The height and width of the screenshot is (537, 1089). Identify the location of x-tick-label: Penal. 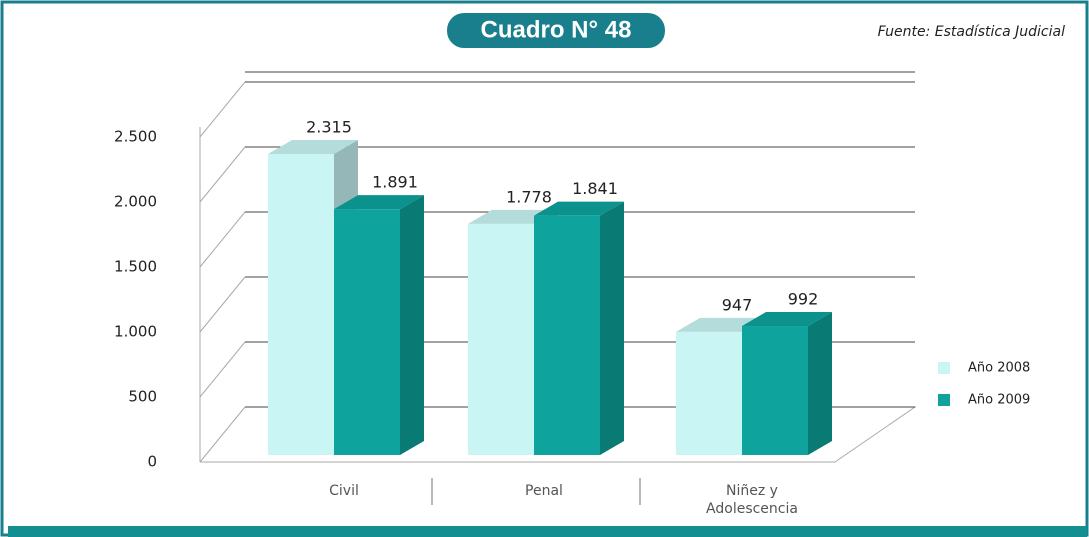
(544, 491).